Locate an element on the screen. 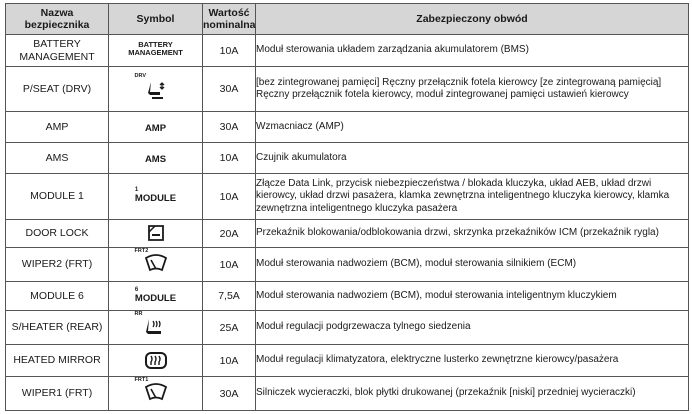  fuse-symbol: 6 MODULE is located at coordinates (155, 296).